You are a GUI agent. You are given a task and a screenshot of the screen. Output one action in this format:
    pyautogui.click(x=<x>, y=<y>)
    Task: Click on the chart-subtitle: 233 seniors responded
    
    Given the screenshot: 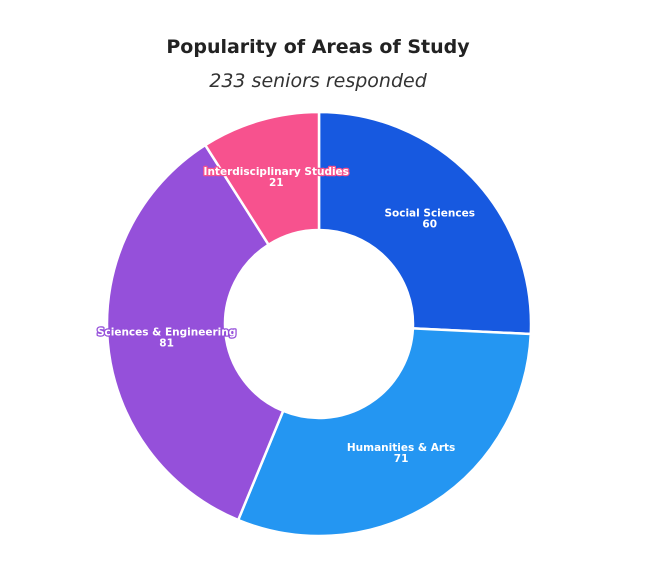 What is the action you would take?
    pyautogui.click(x=318, y=81)
    